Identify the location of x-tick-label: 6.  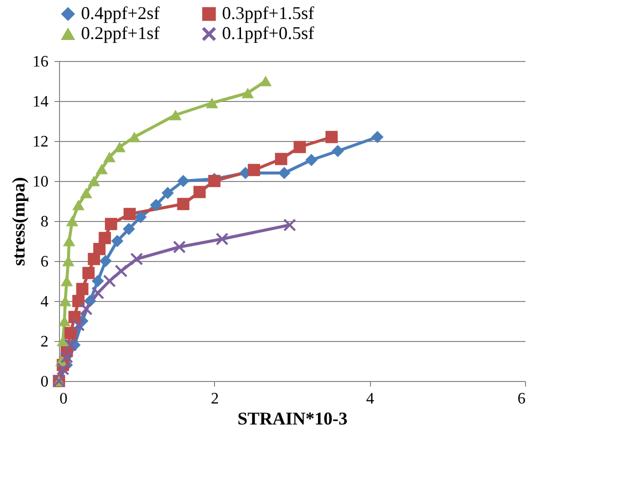
(522, 399).